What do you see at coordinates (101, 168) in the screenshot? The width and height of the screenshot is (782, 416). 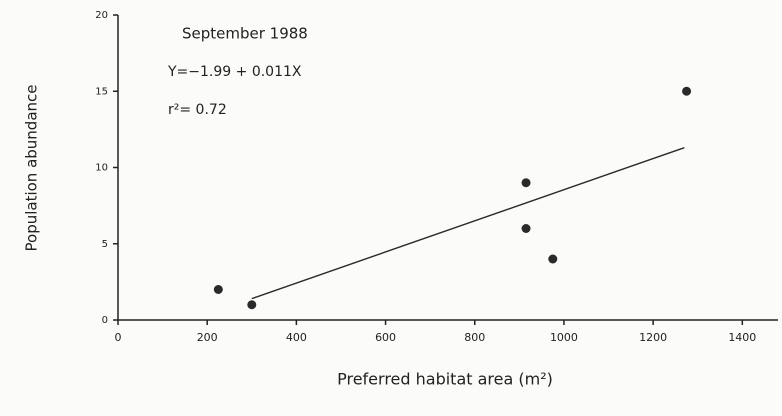 I see `y-tick-label: 10` at bounding box center [101, 168].